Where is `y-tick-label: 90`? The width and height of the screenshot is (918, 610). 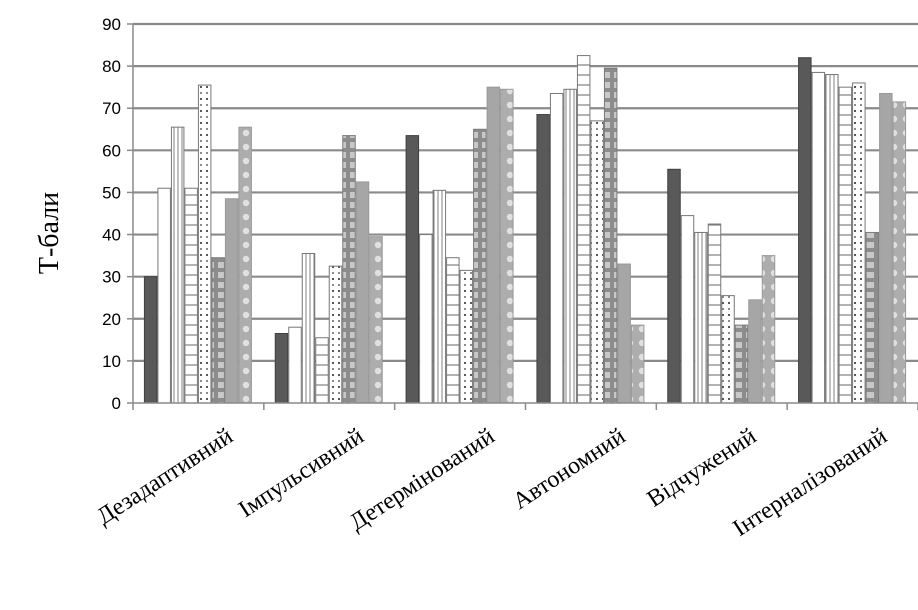
y-tick-label: 90 is located at coordinates (111, 24).